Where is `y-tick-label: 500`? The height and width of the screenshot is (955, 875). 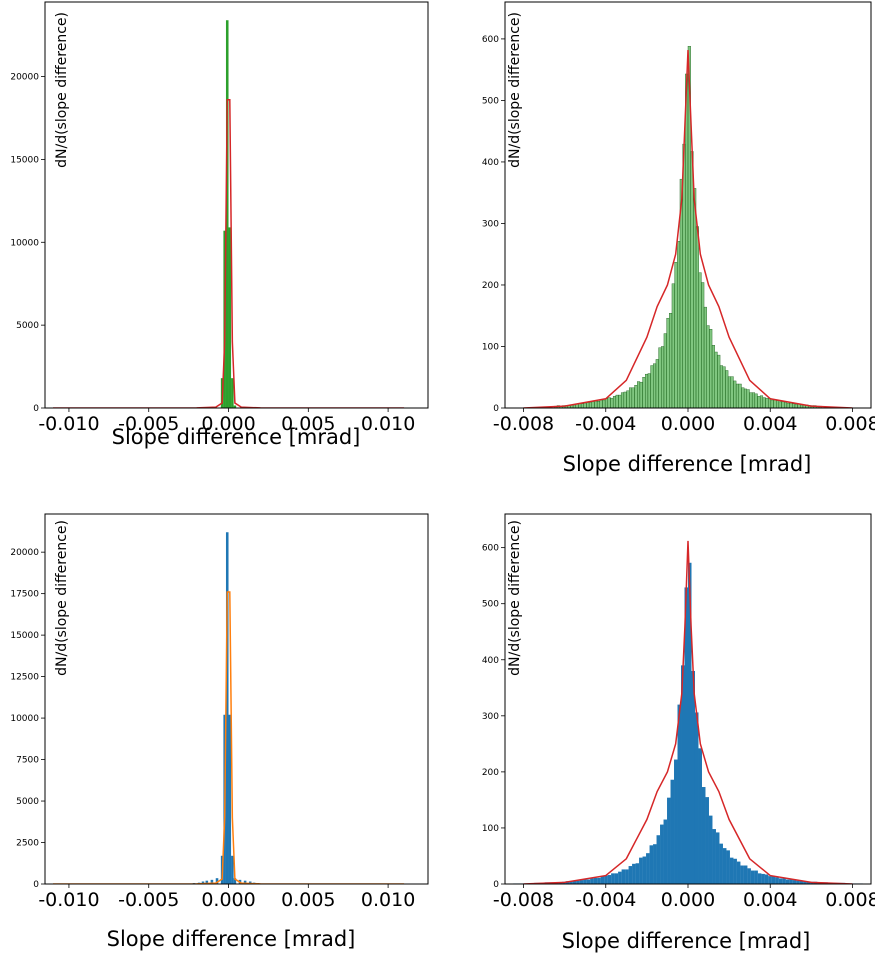 y-tick-label: 500 is located at coordinates (490, 101).